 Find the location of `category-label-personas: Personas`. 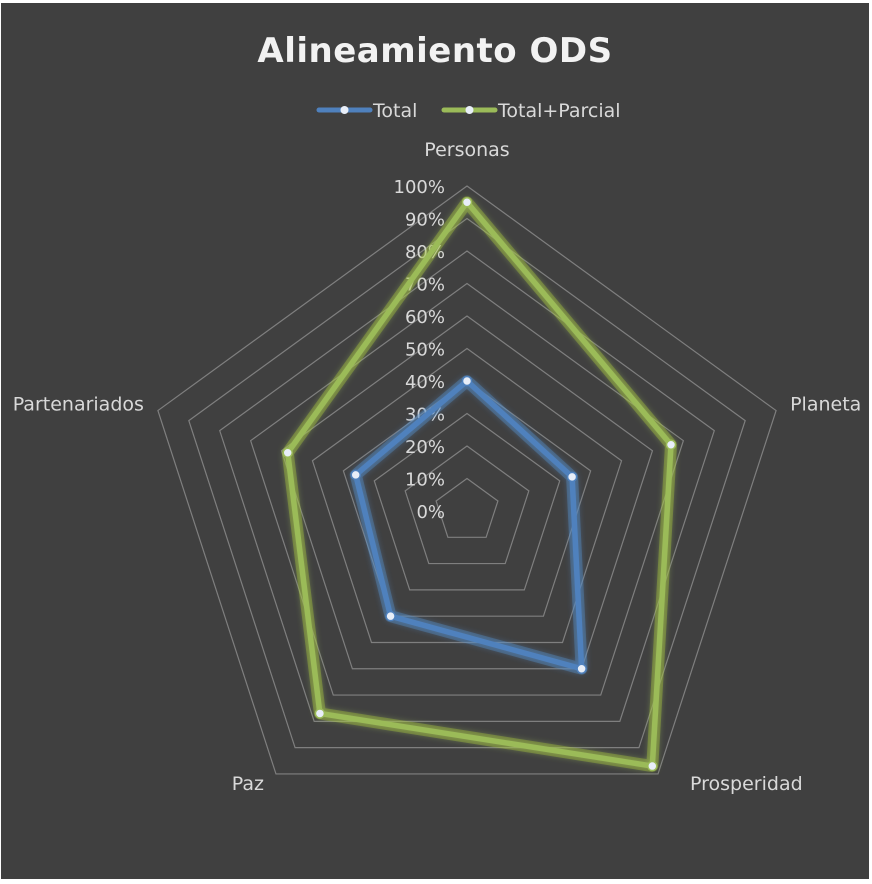

category-label-personas: Personas is located at coordinates (466, 150).